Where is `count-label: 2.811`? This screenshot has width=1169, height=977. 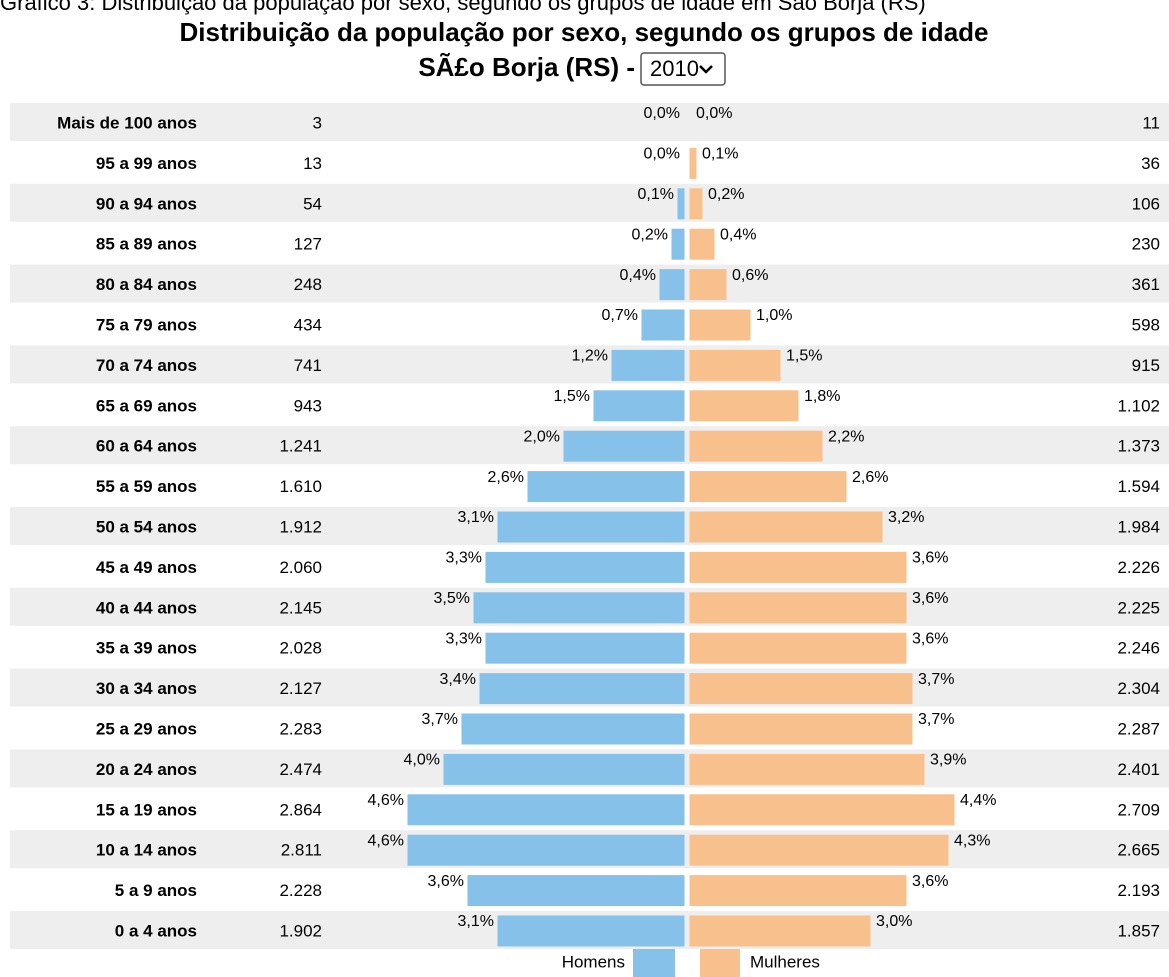 count-label: 2.811 is located at coordinates (301, 850).